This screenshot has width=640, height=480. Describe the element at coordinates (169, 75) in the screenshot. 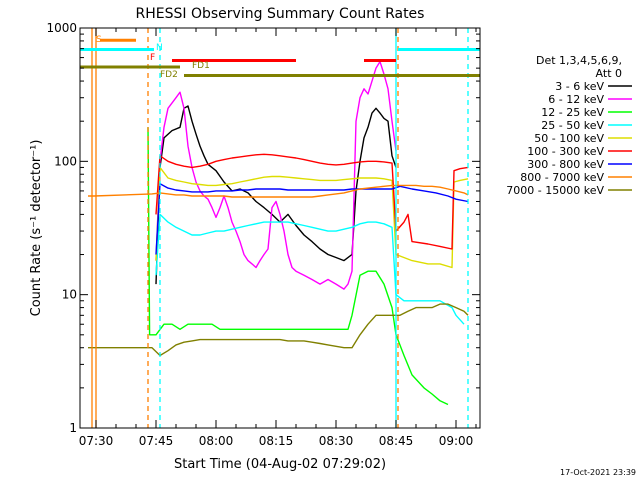

I see `flag-label-fd2: FD2` at that location.